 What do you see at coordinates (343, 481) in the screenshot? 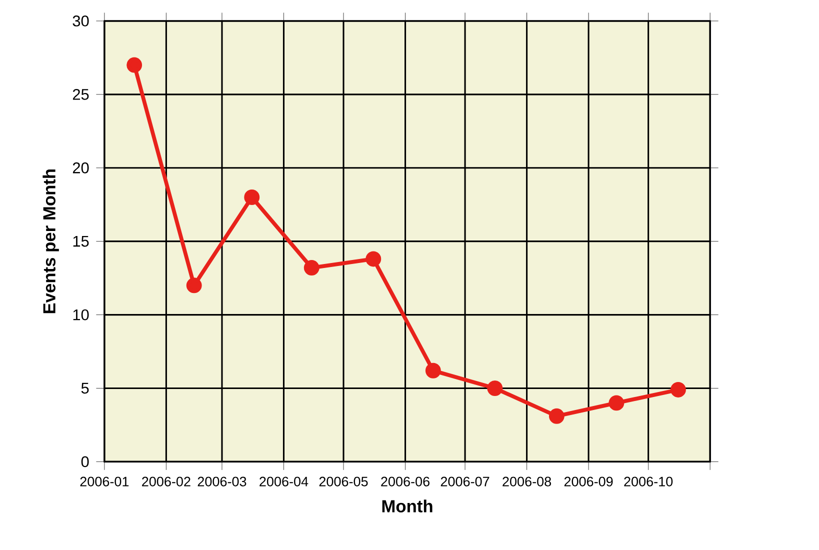
I see `x-tick-label: 2006-05` at bounding box center [343, 481].